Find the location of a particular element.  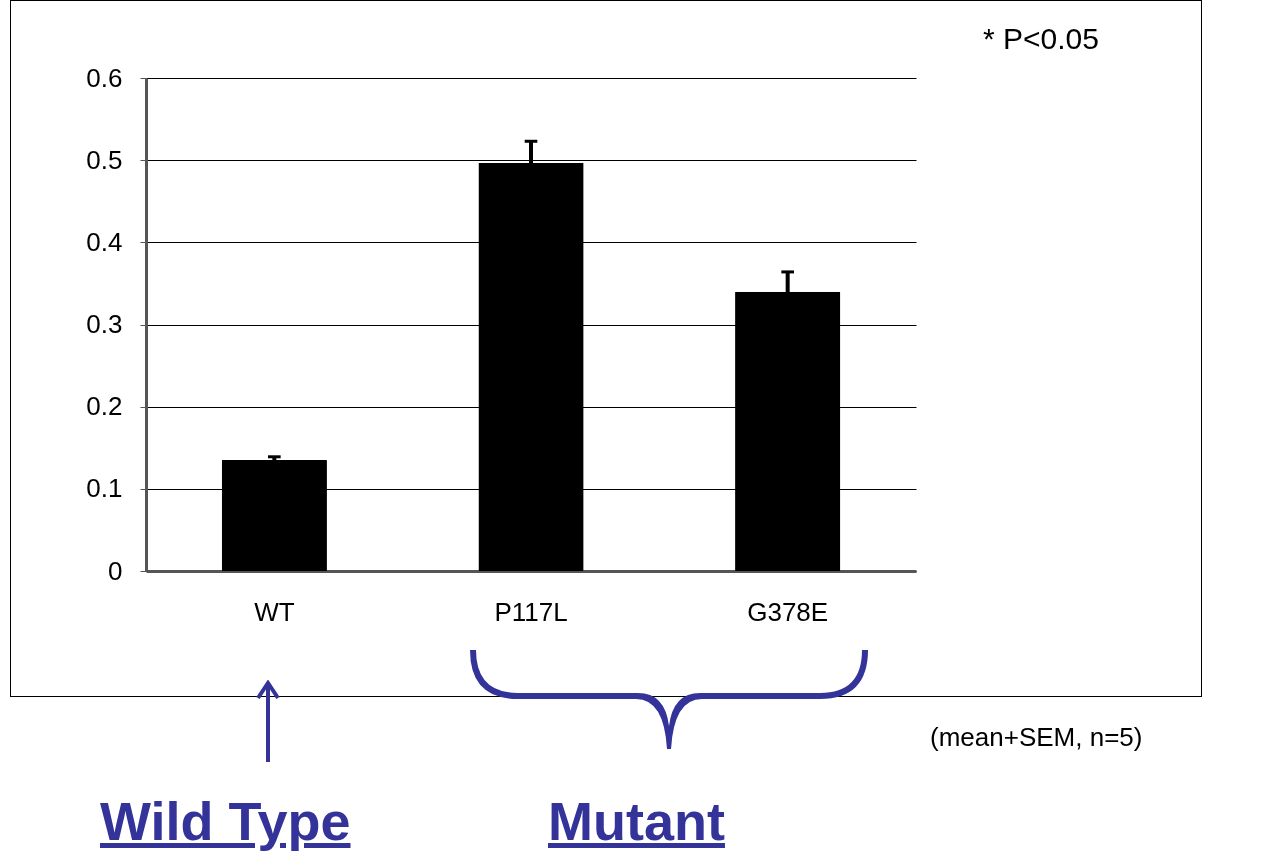

y-tick-label: 0.2 is located at coordinates (104, 406).